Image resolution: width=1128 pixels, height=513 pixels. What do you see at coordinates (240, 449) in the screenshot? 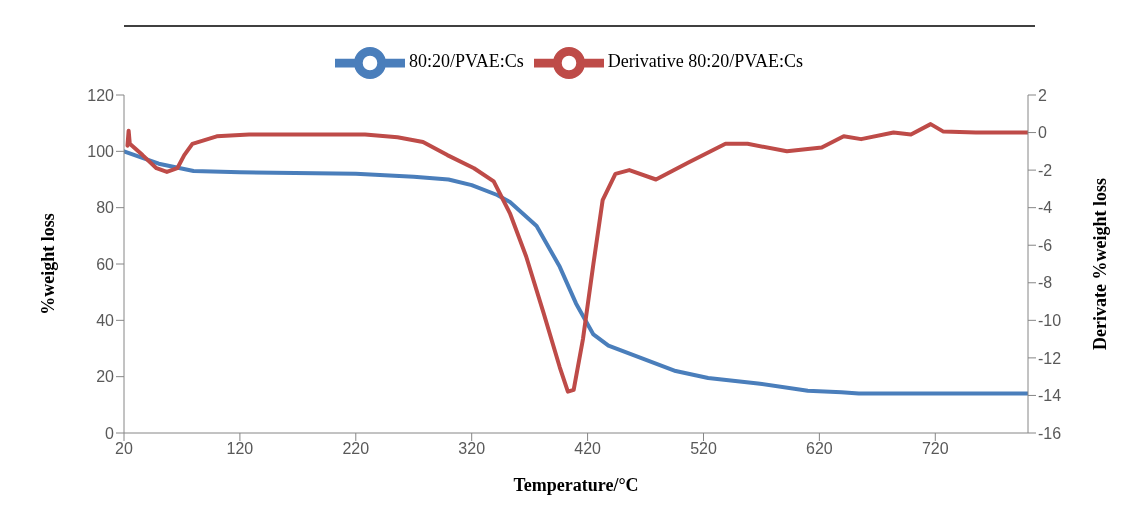
I see `x-tick-label: 120` at bounding box center [240, 449].